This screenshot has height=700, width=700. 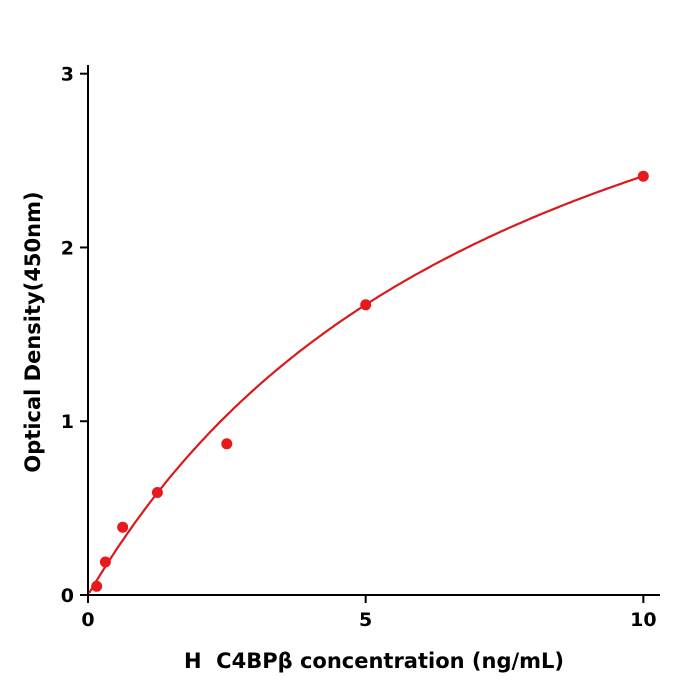 I want to click on x-tick-label: 10, so click(x=643, y=620).